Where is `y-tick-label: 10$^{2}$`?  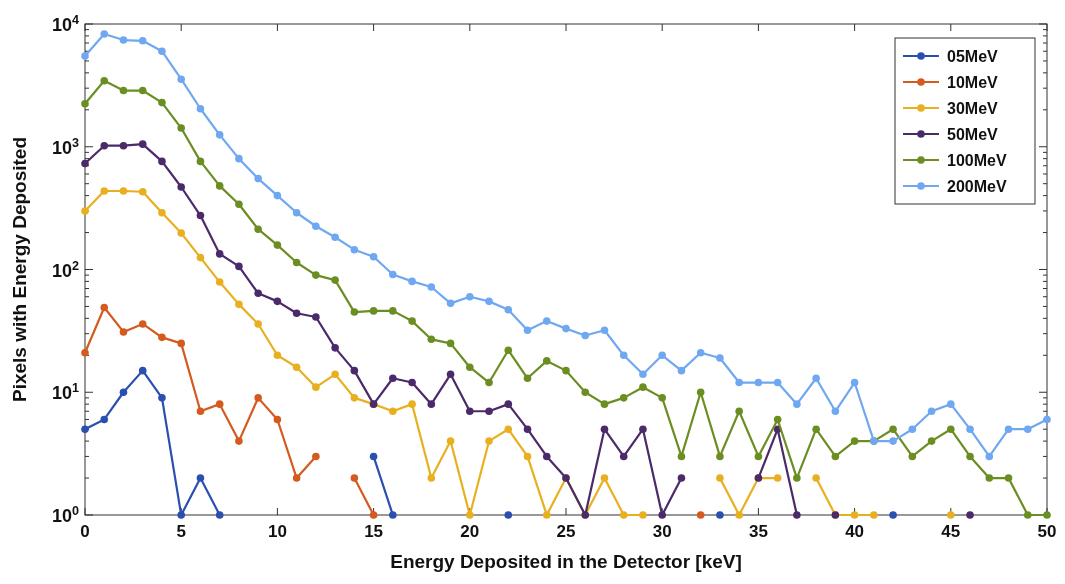
y-tick-label: 10$^{2}$ is located at coordinates (65, 269).